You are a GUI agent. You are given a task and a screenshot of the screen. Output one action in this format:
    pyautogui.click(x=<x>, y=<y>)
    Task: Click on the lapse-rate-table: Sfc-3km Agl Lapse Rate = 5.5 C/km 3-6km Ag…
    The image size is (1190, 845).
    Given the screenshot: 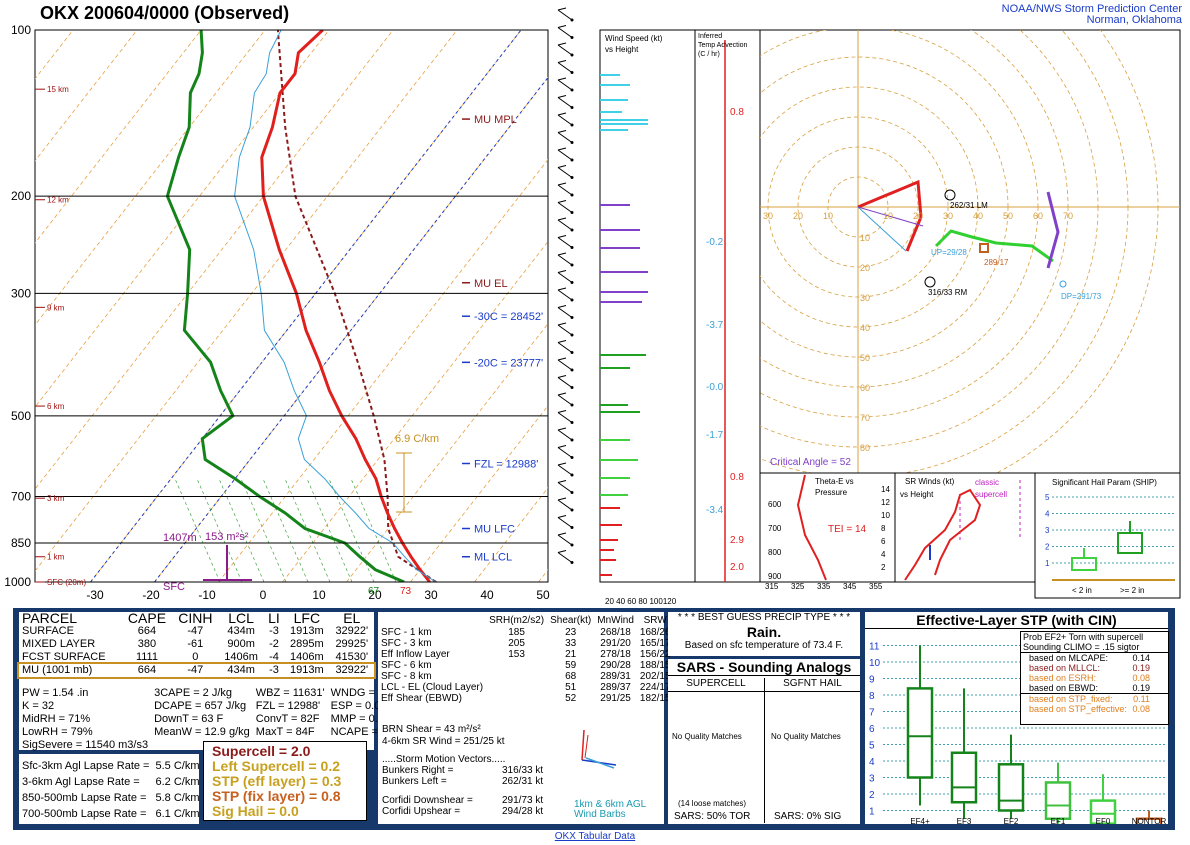 What is the action you would take?
    pyautogui.click(x=109, y=789)
    